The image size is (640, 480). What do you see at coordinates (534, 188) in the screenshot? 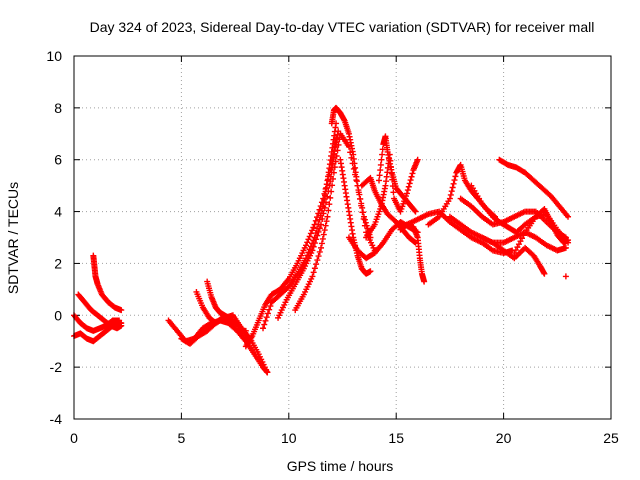
I see `series-s25` at bounding box center [534, 188].